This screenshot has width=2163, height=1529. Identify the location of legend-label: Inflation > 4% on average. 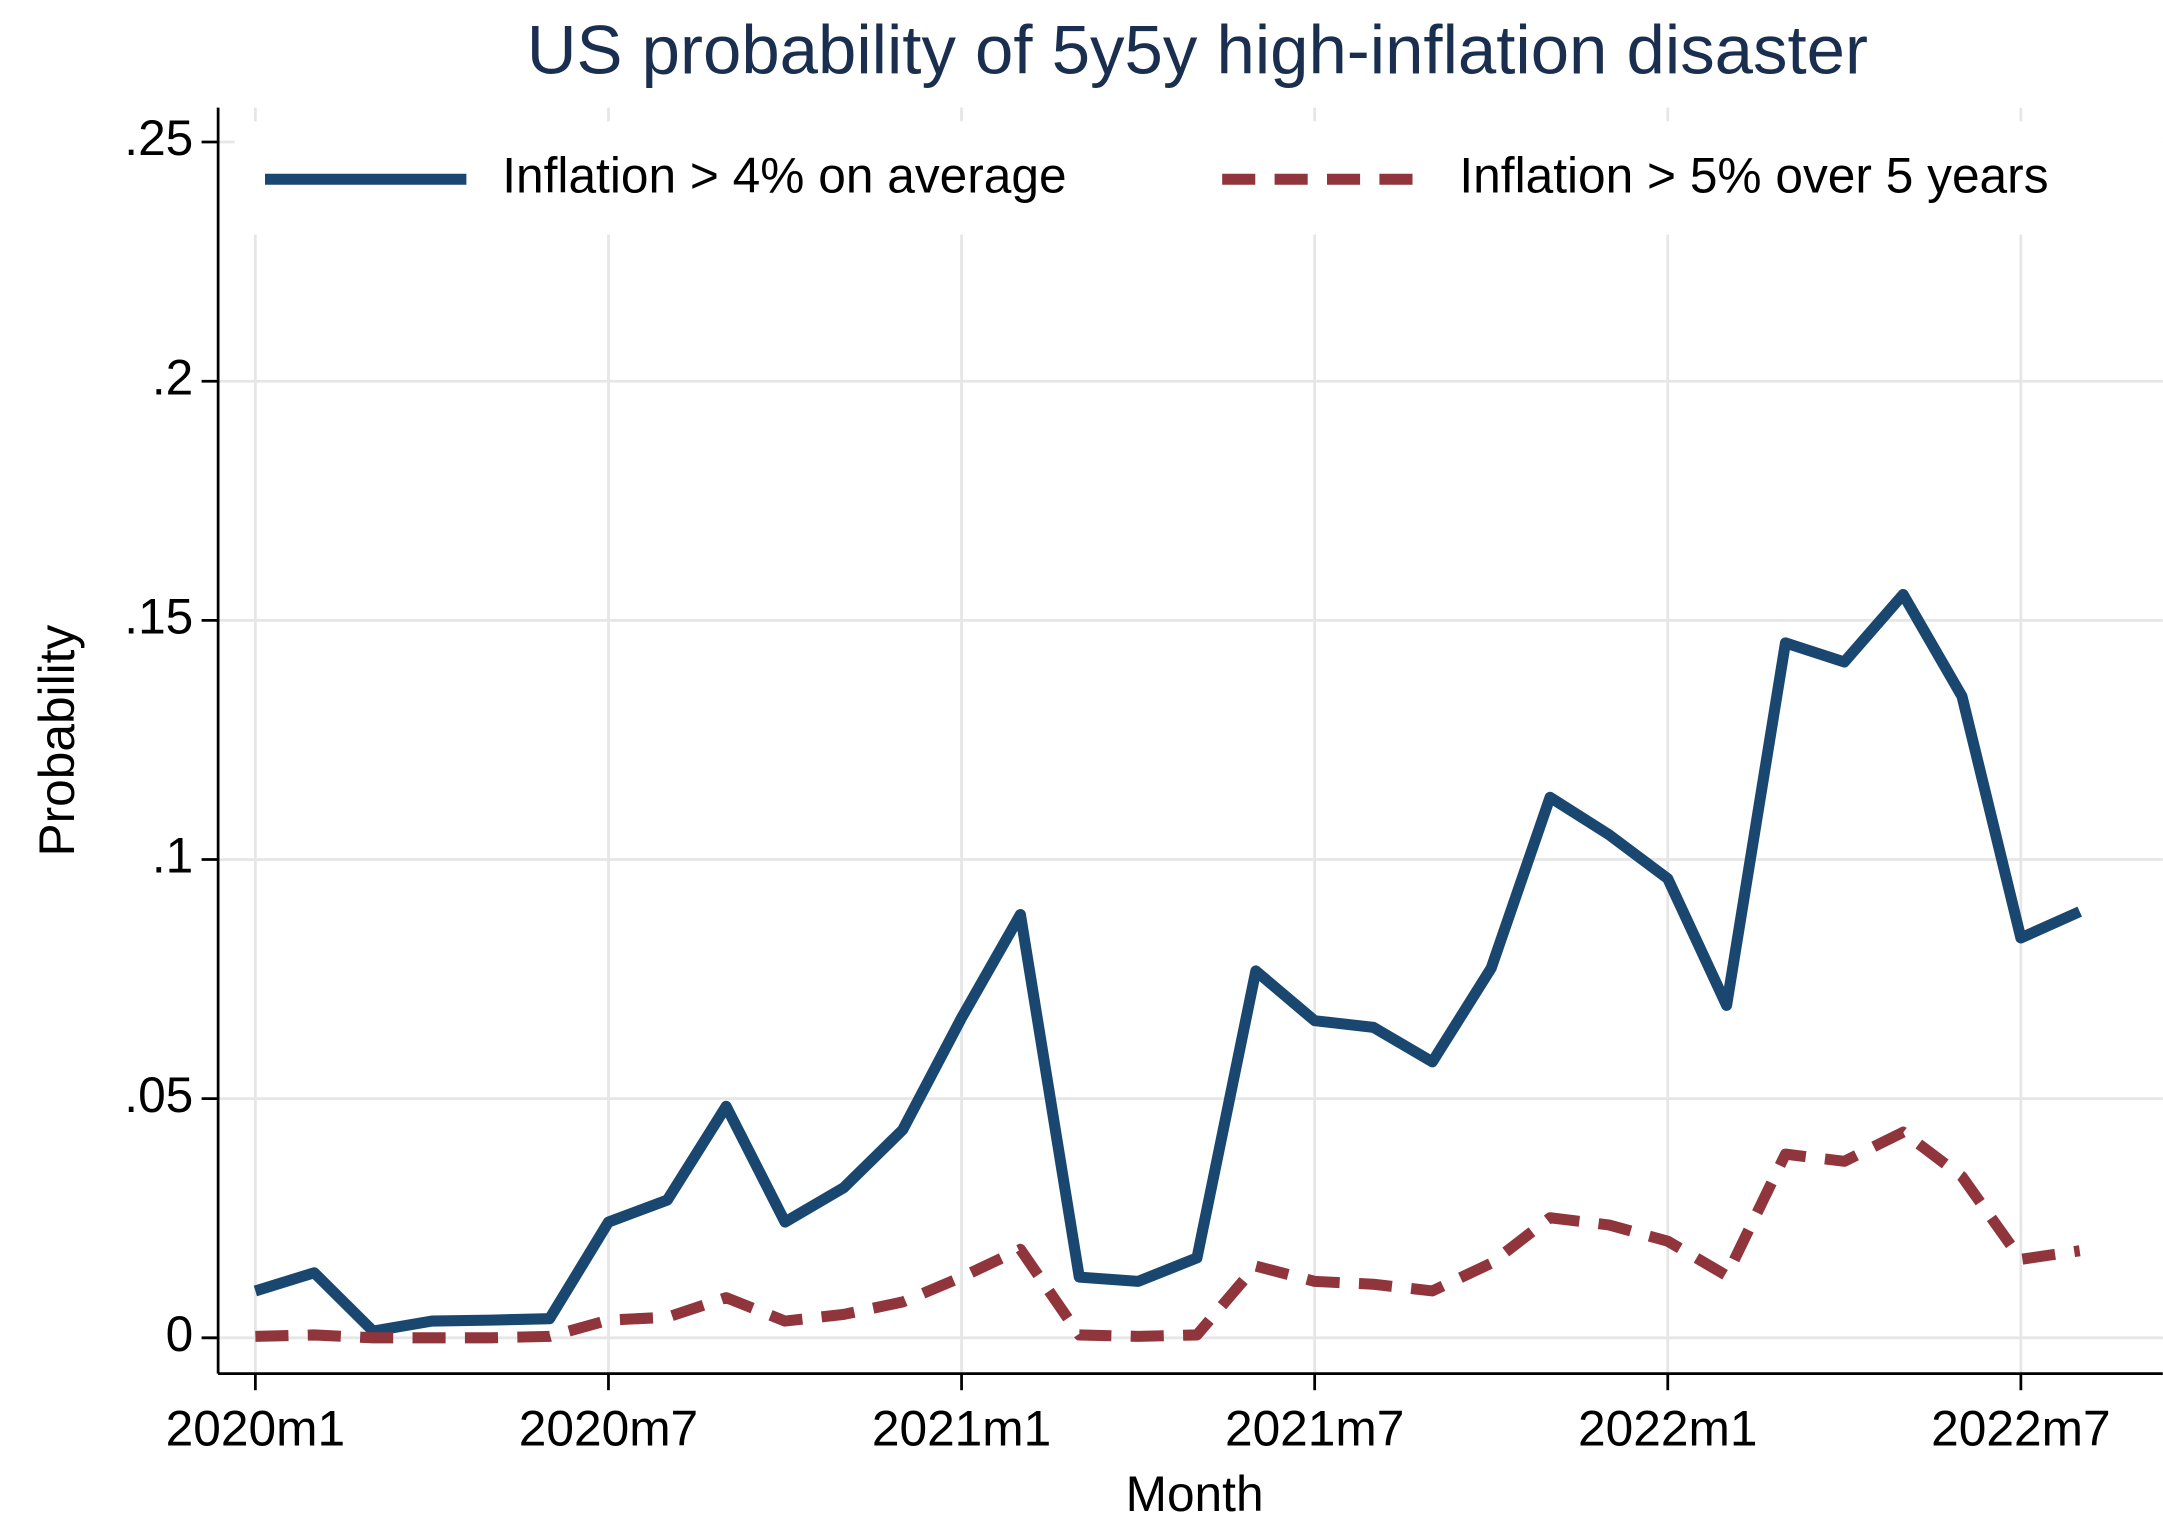
(784, 175).